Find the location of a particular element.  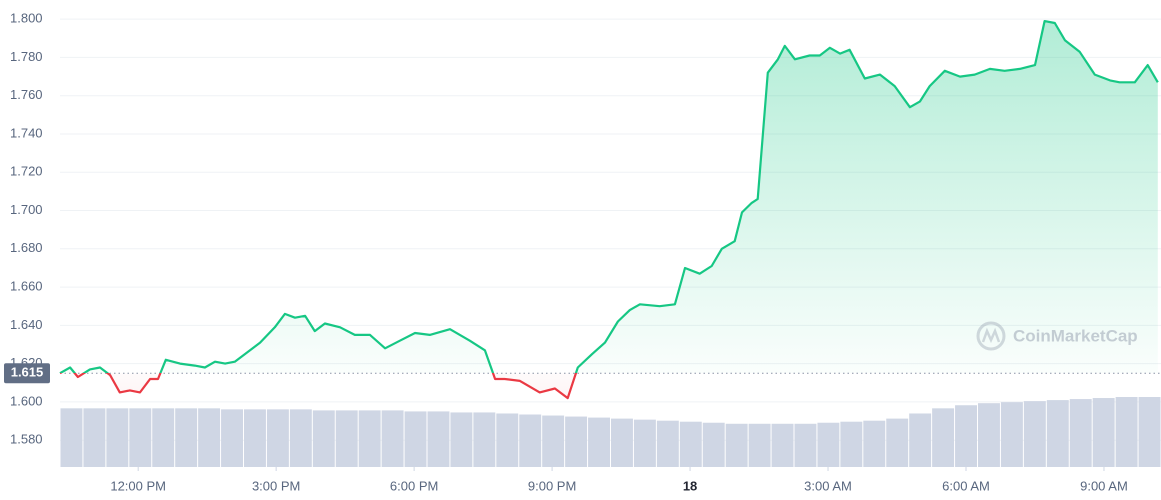

x-tick-label: 3:00 AM is located at coordinates (828, 485).